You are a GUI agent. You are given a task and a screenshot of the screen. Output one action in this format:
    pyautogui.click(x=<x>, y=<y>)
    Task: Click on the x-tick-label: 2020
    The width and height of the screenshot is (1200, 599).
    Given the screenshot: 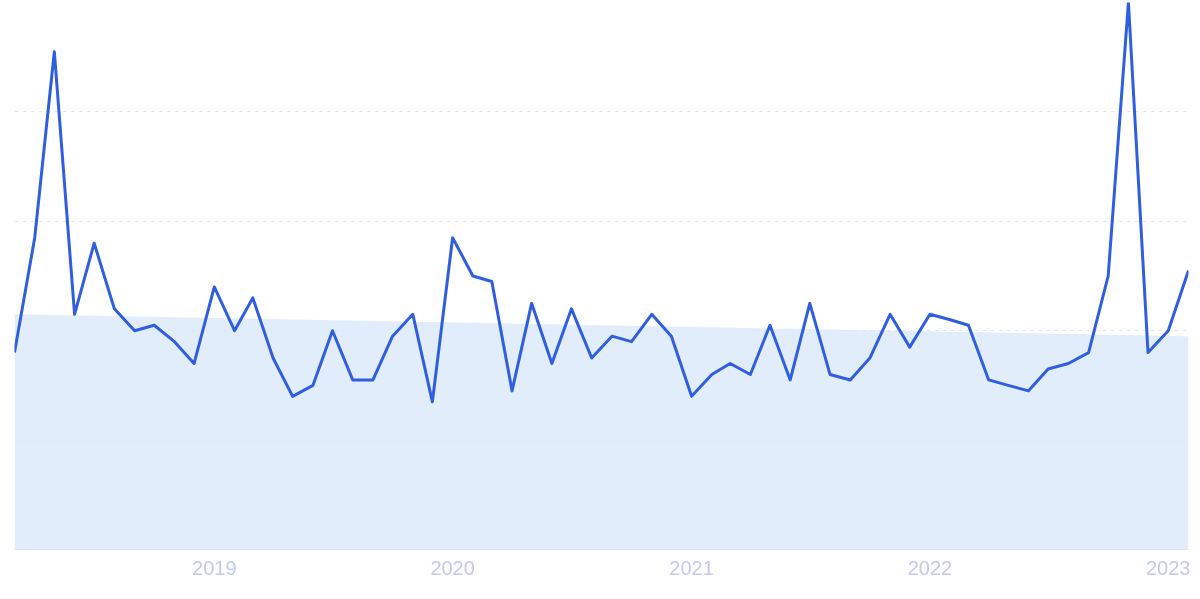 What is the action you would take?
    pyautogui.click(x=452, y=567)
    